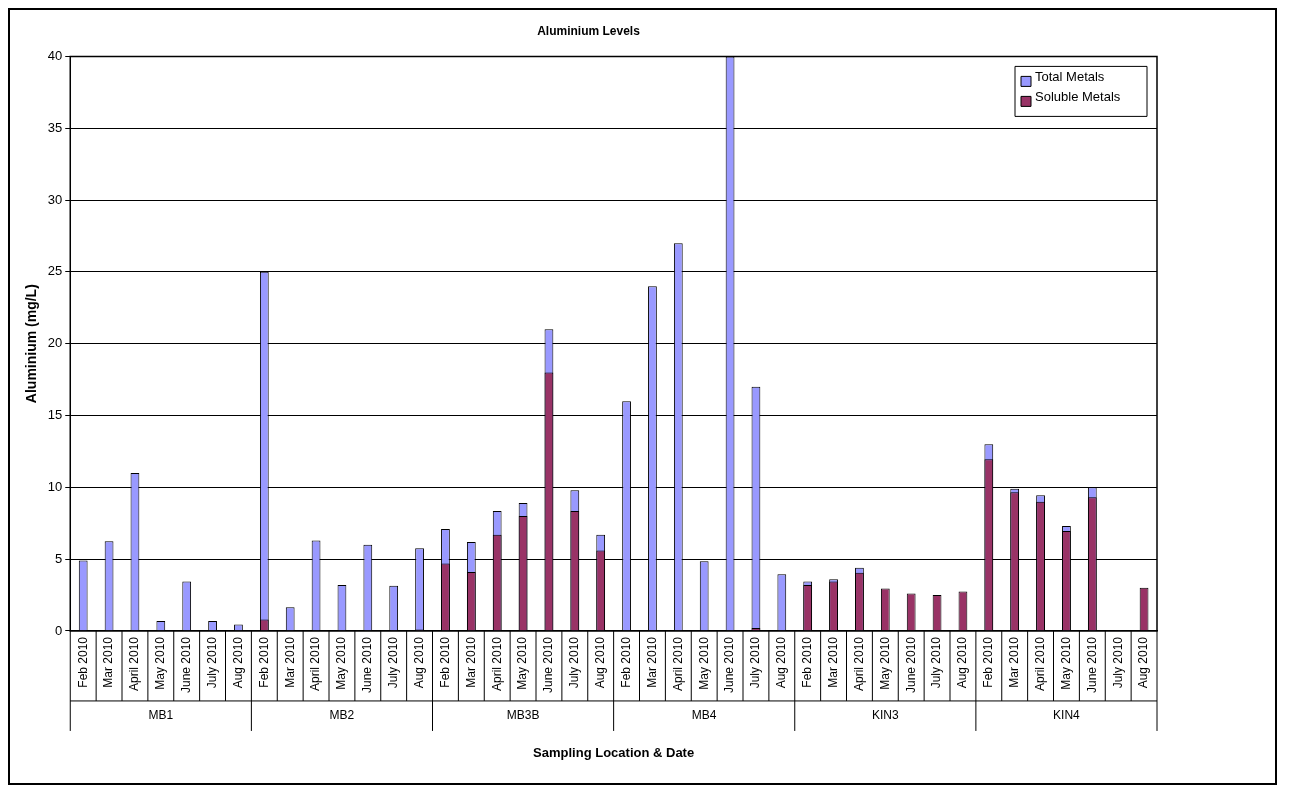  Describe the element at coordinates (55, 343) in the screenshot. I see `y-tick-label: 20` at that location.